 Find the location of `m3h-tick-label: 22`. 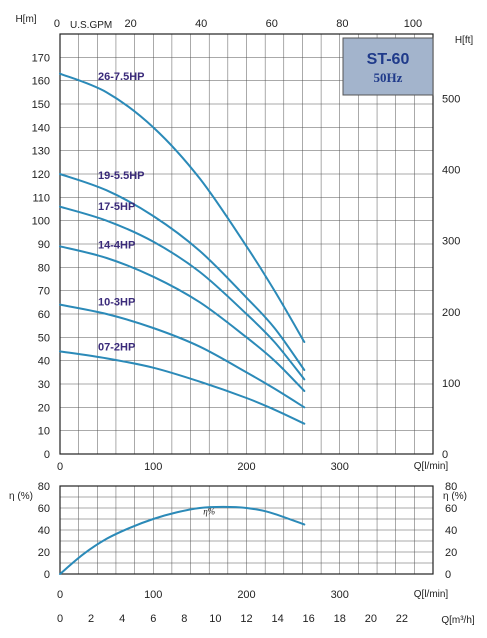

m3h-tick-label: 22 is located at coordinates (402, 619).